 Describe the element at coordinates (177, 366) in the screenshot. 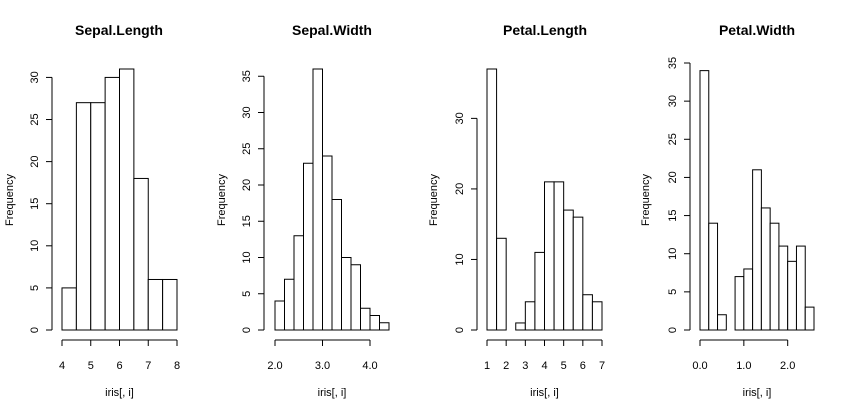

I see `x-tick-label: 8` at that location.